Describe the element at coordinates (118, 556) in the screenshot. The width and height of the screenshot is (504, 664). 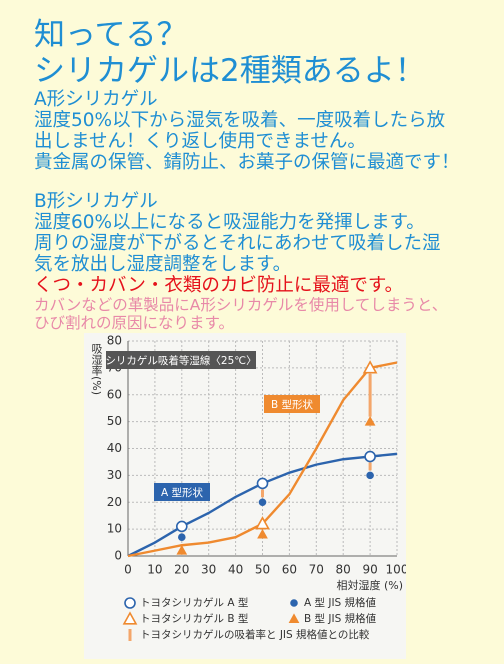
I see `y-tick-label: 0` at that location.